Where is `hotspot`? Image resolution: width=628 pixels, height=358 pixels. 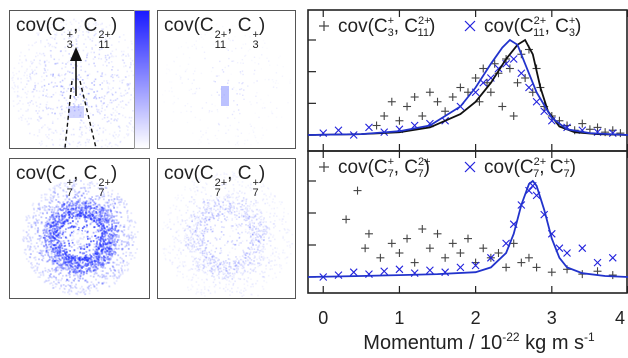
hotspot is located at coordinates (76, 112).